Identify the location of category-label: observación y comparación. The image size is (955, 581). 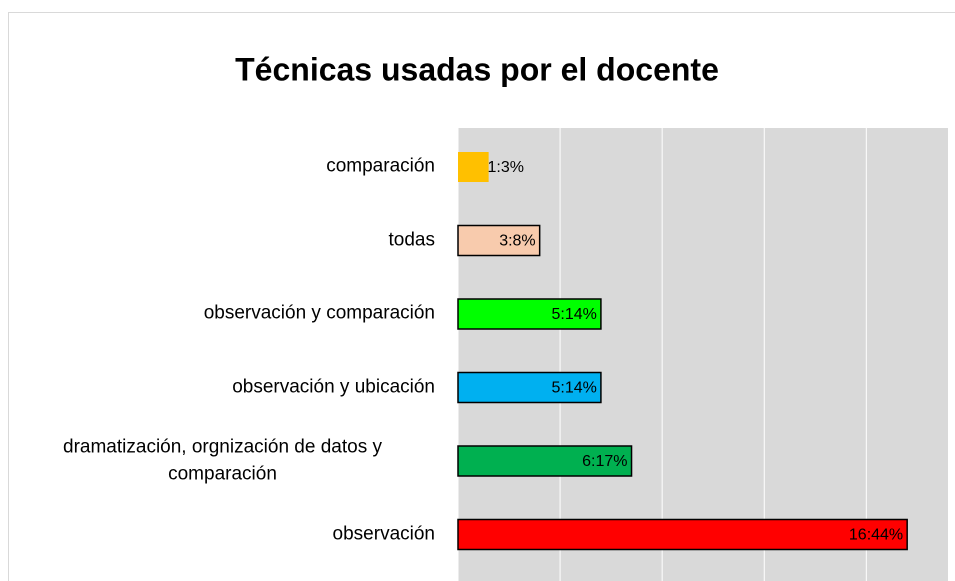
(222, 314).